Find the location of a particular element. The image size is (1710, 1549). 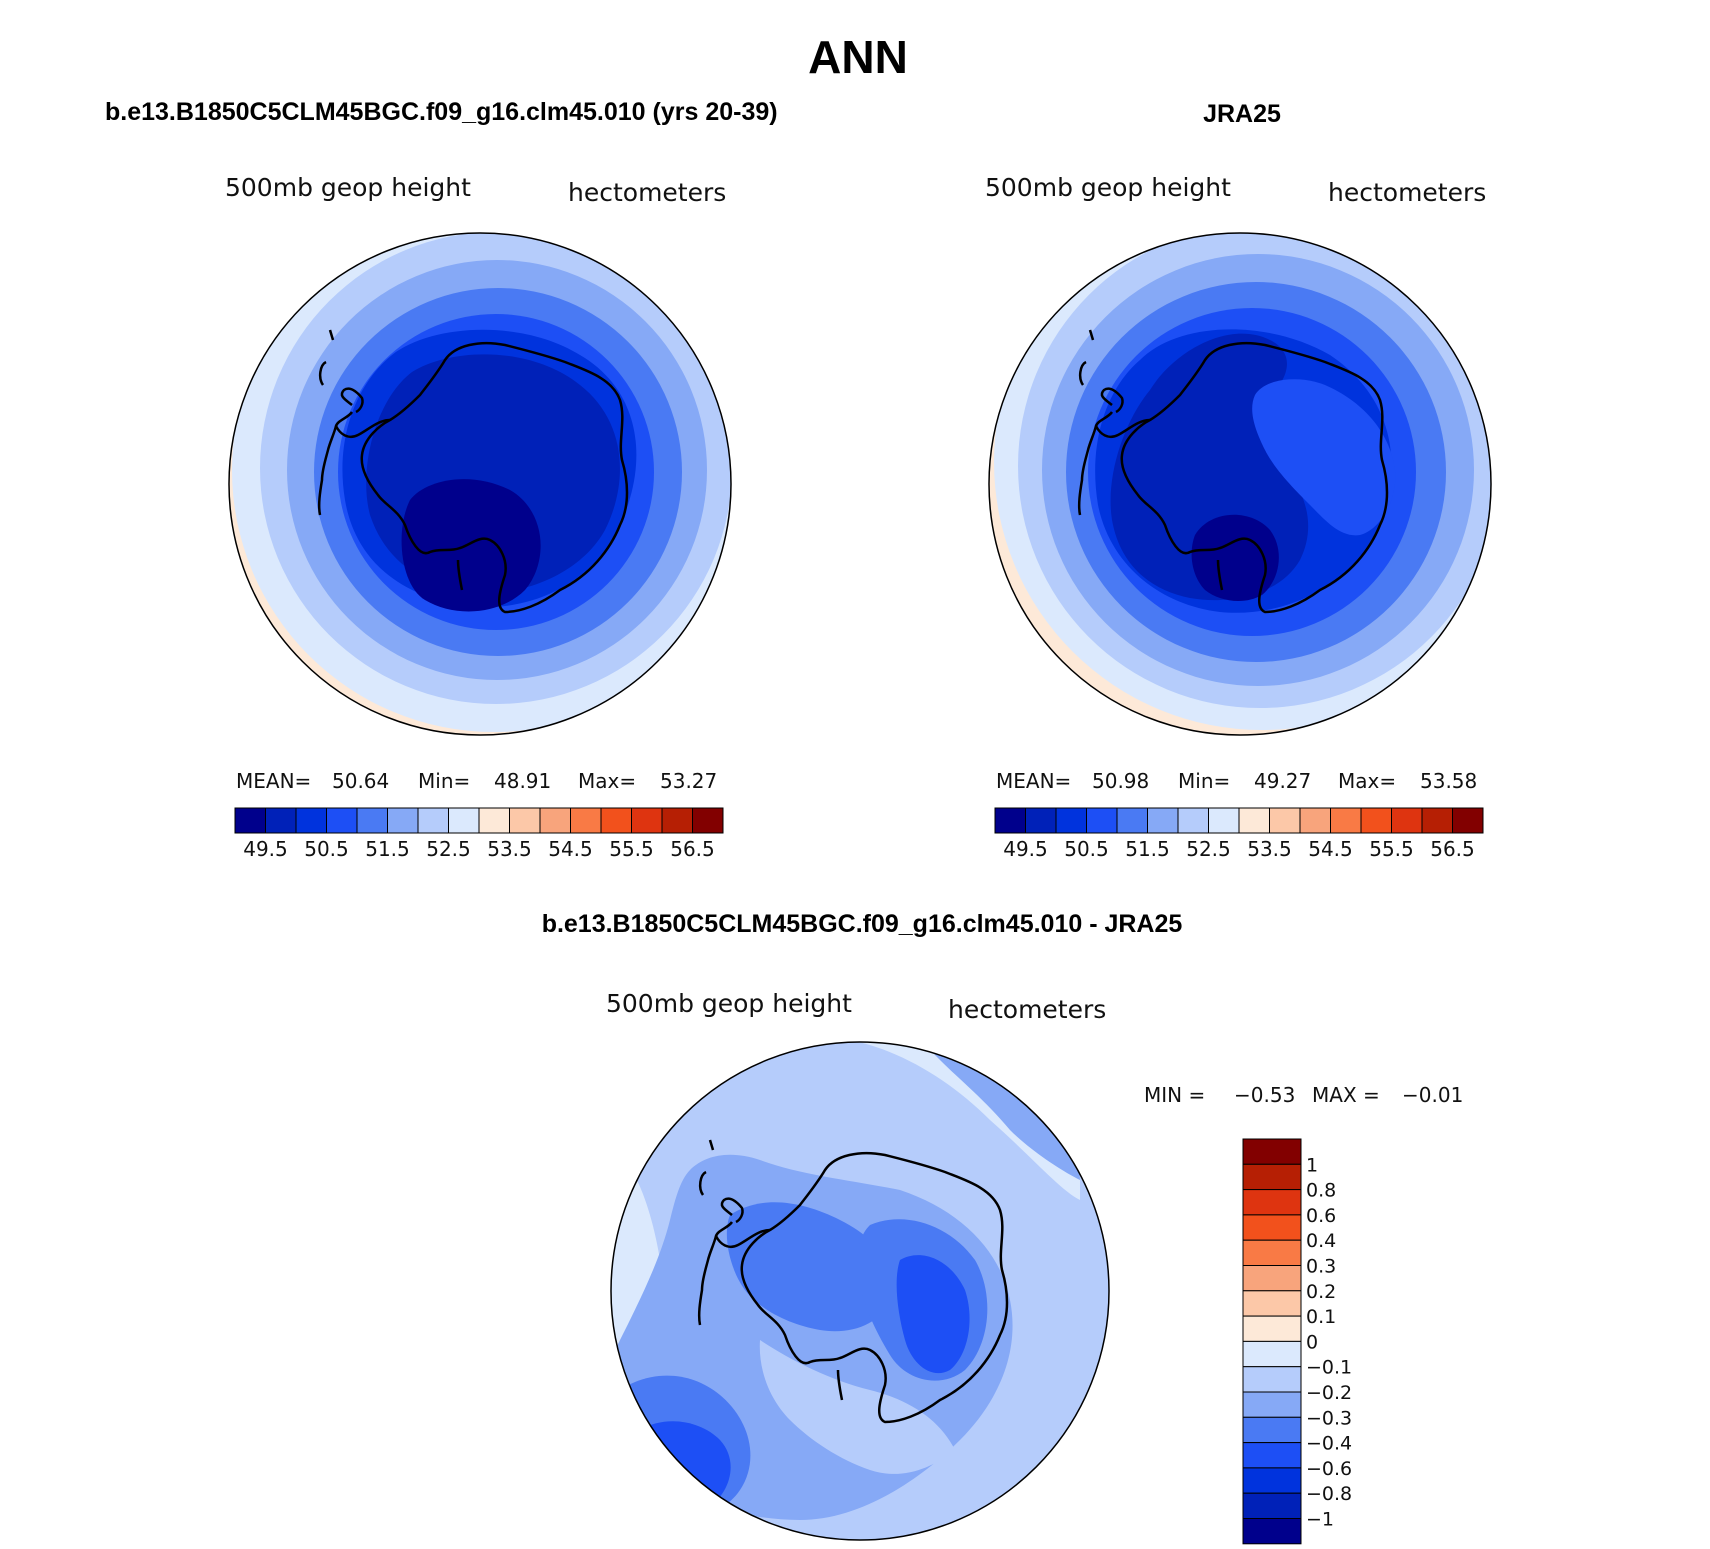

band-50-hole is located at coordinates (1324, 457).